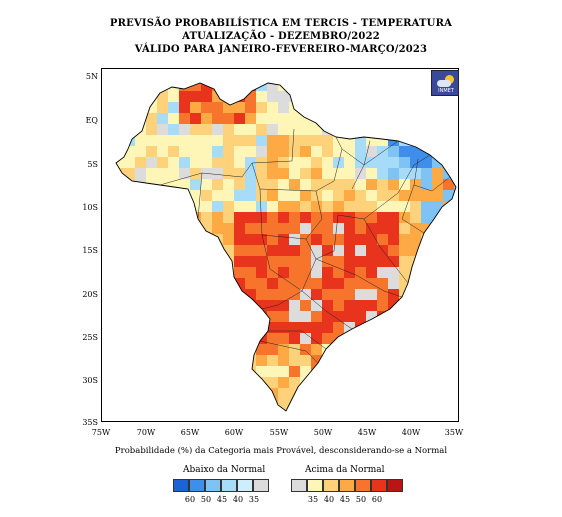 This screenshot has height=517, width=562. Describe the element at coordinates (329, 499) in the screenshot. I see `legend-above-value: 40` at that location.